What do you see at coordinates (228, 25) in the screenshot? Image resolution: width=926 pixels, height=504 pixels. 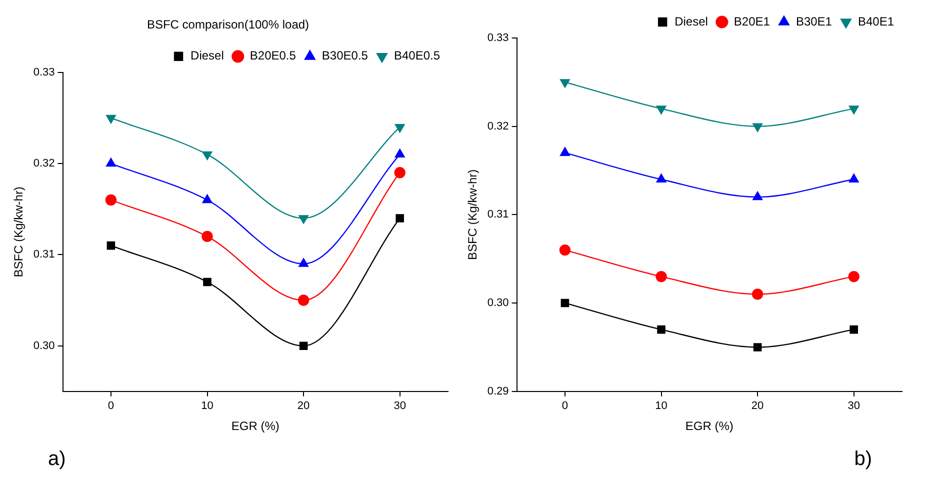 I see `chart-title: BSFC comparison(100% load)` at bounding box center [228, 25].